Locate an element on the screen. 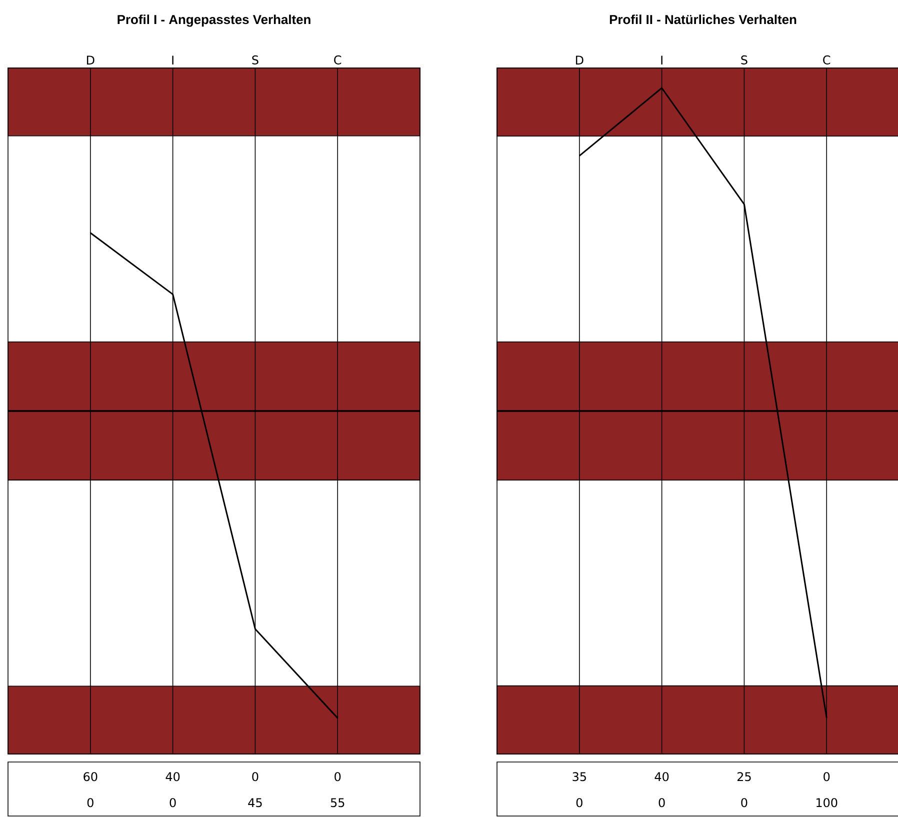 The width and height of the screenshot is (898, 817). text: 35 is located at coordinates (579, 777).